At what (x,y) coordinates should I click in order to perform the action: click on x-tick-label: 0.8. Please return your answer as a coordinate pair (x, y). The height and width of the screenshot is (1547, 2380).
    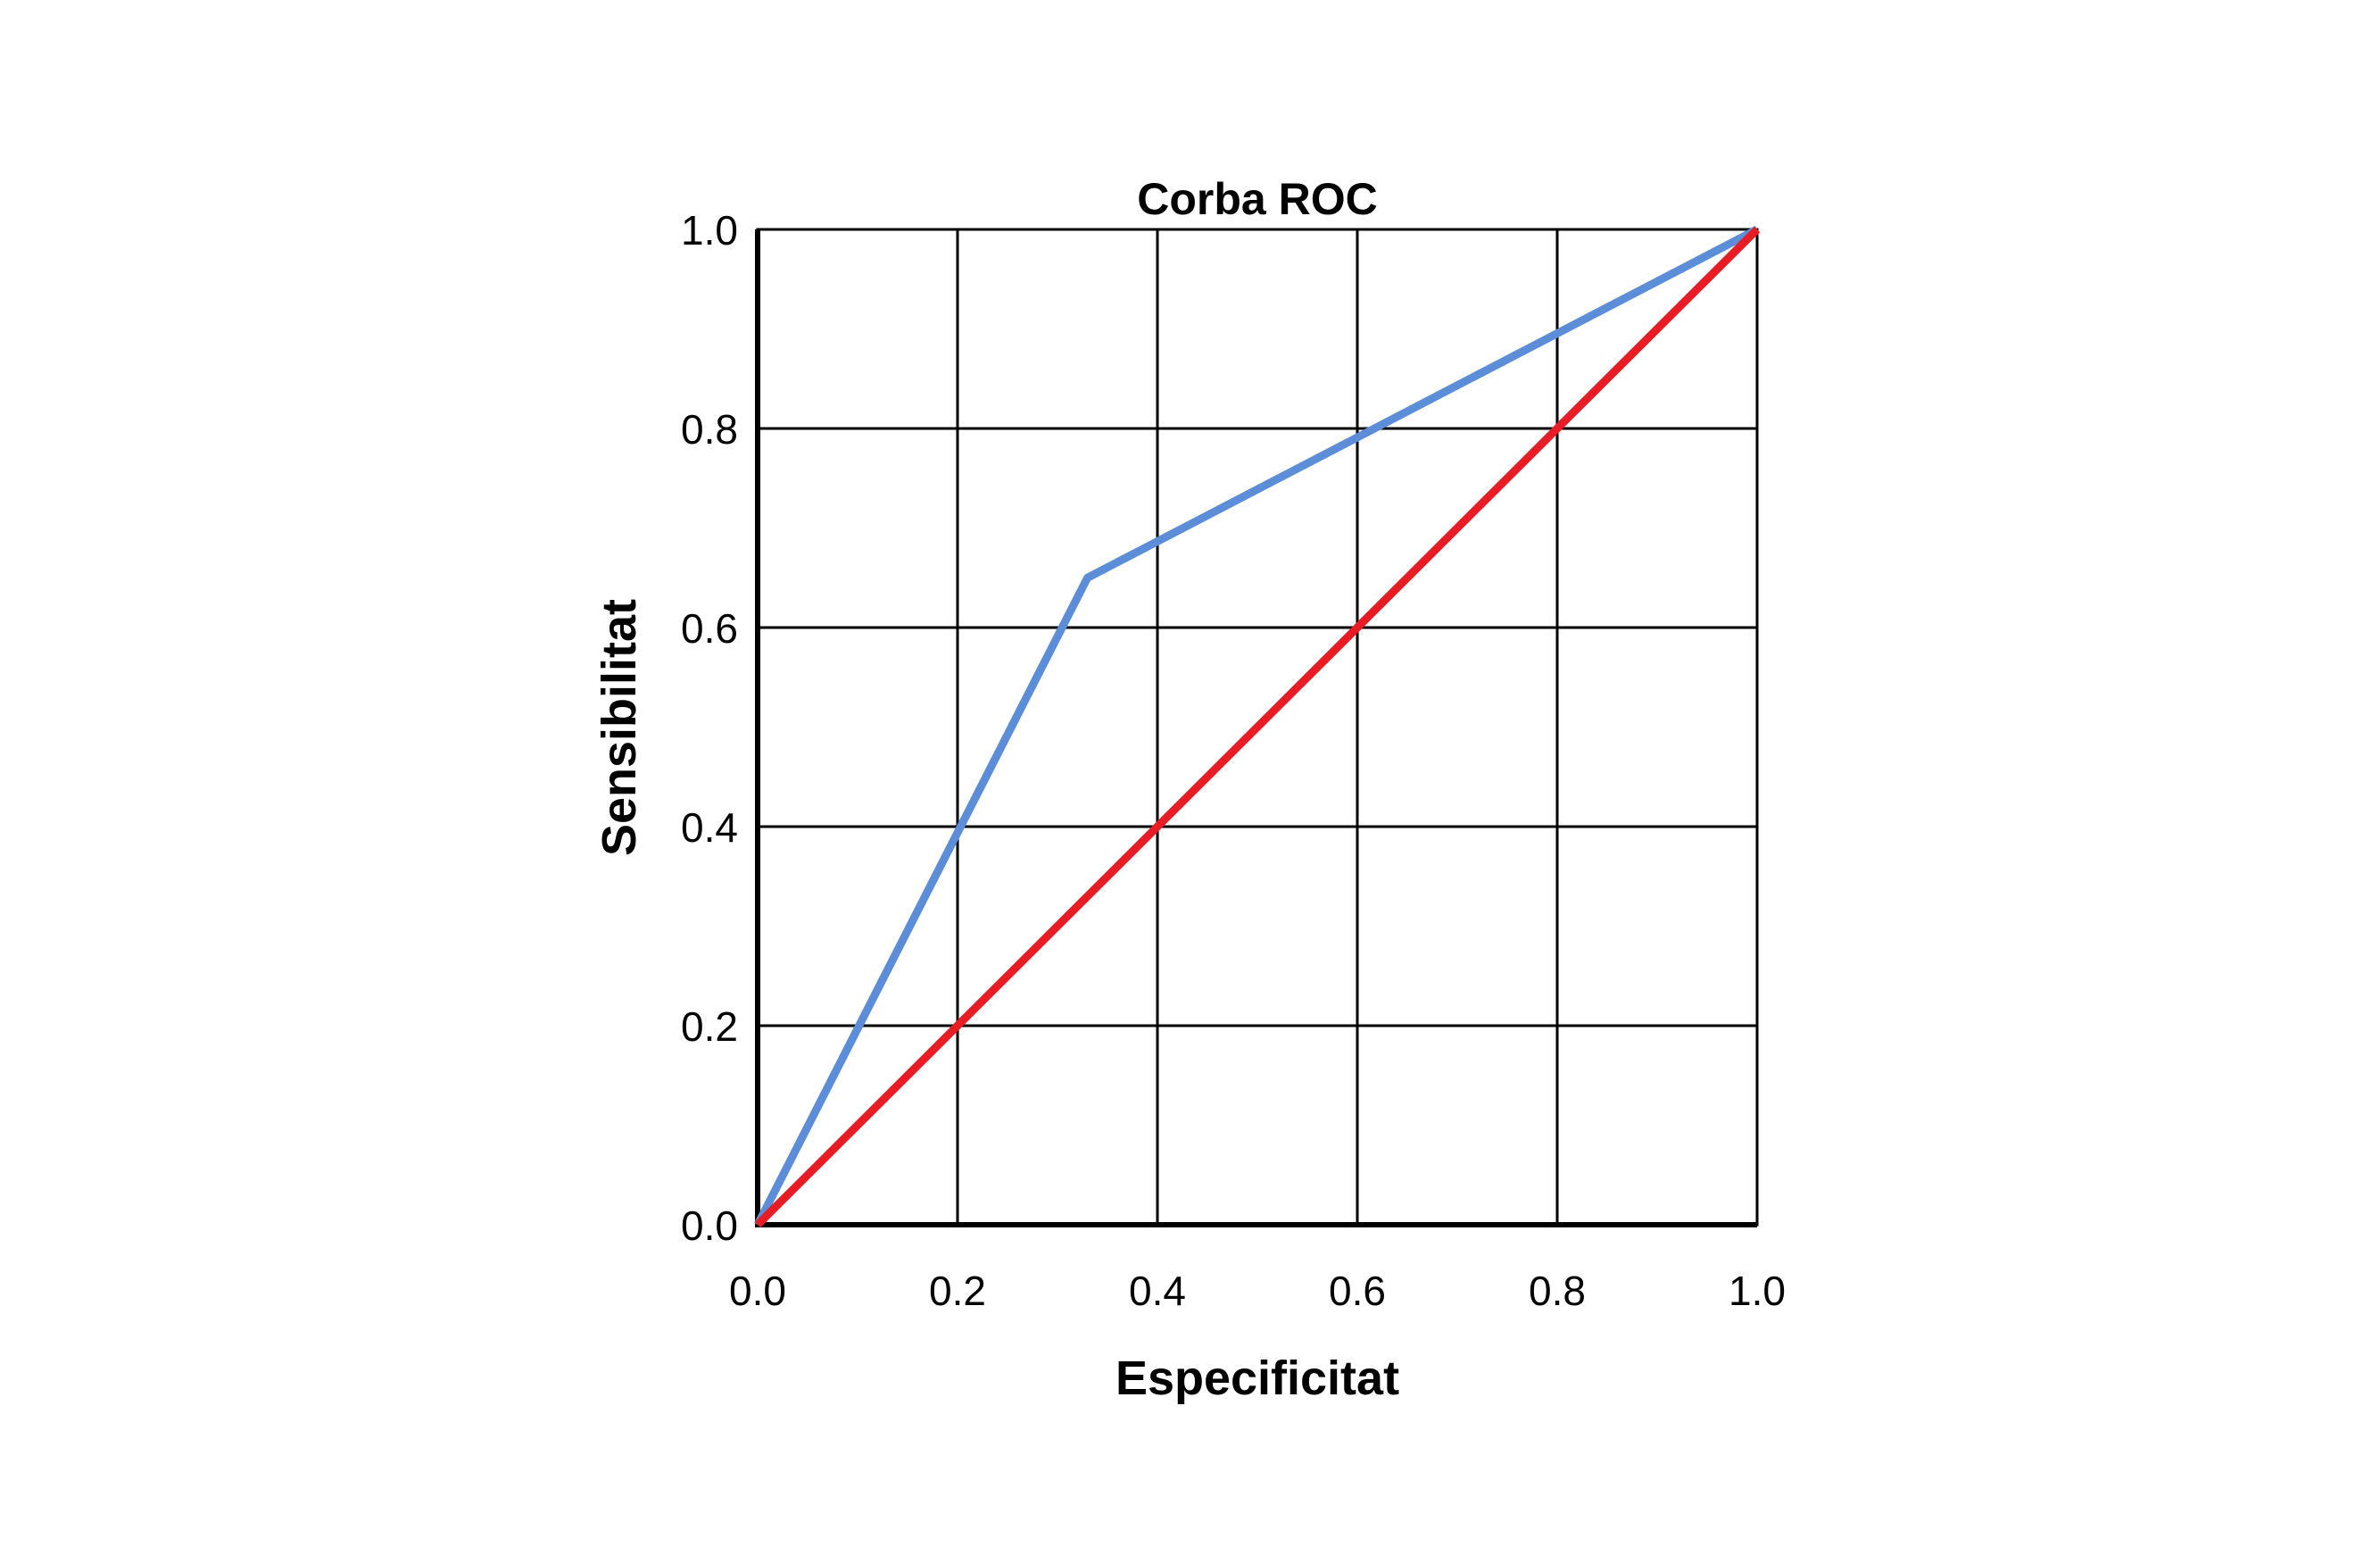
    Looking at the image, I should click on (1558, 1291).